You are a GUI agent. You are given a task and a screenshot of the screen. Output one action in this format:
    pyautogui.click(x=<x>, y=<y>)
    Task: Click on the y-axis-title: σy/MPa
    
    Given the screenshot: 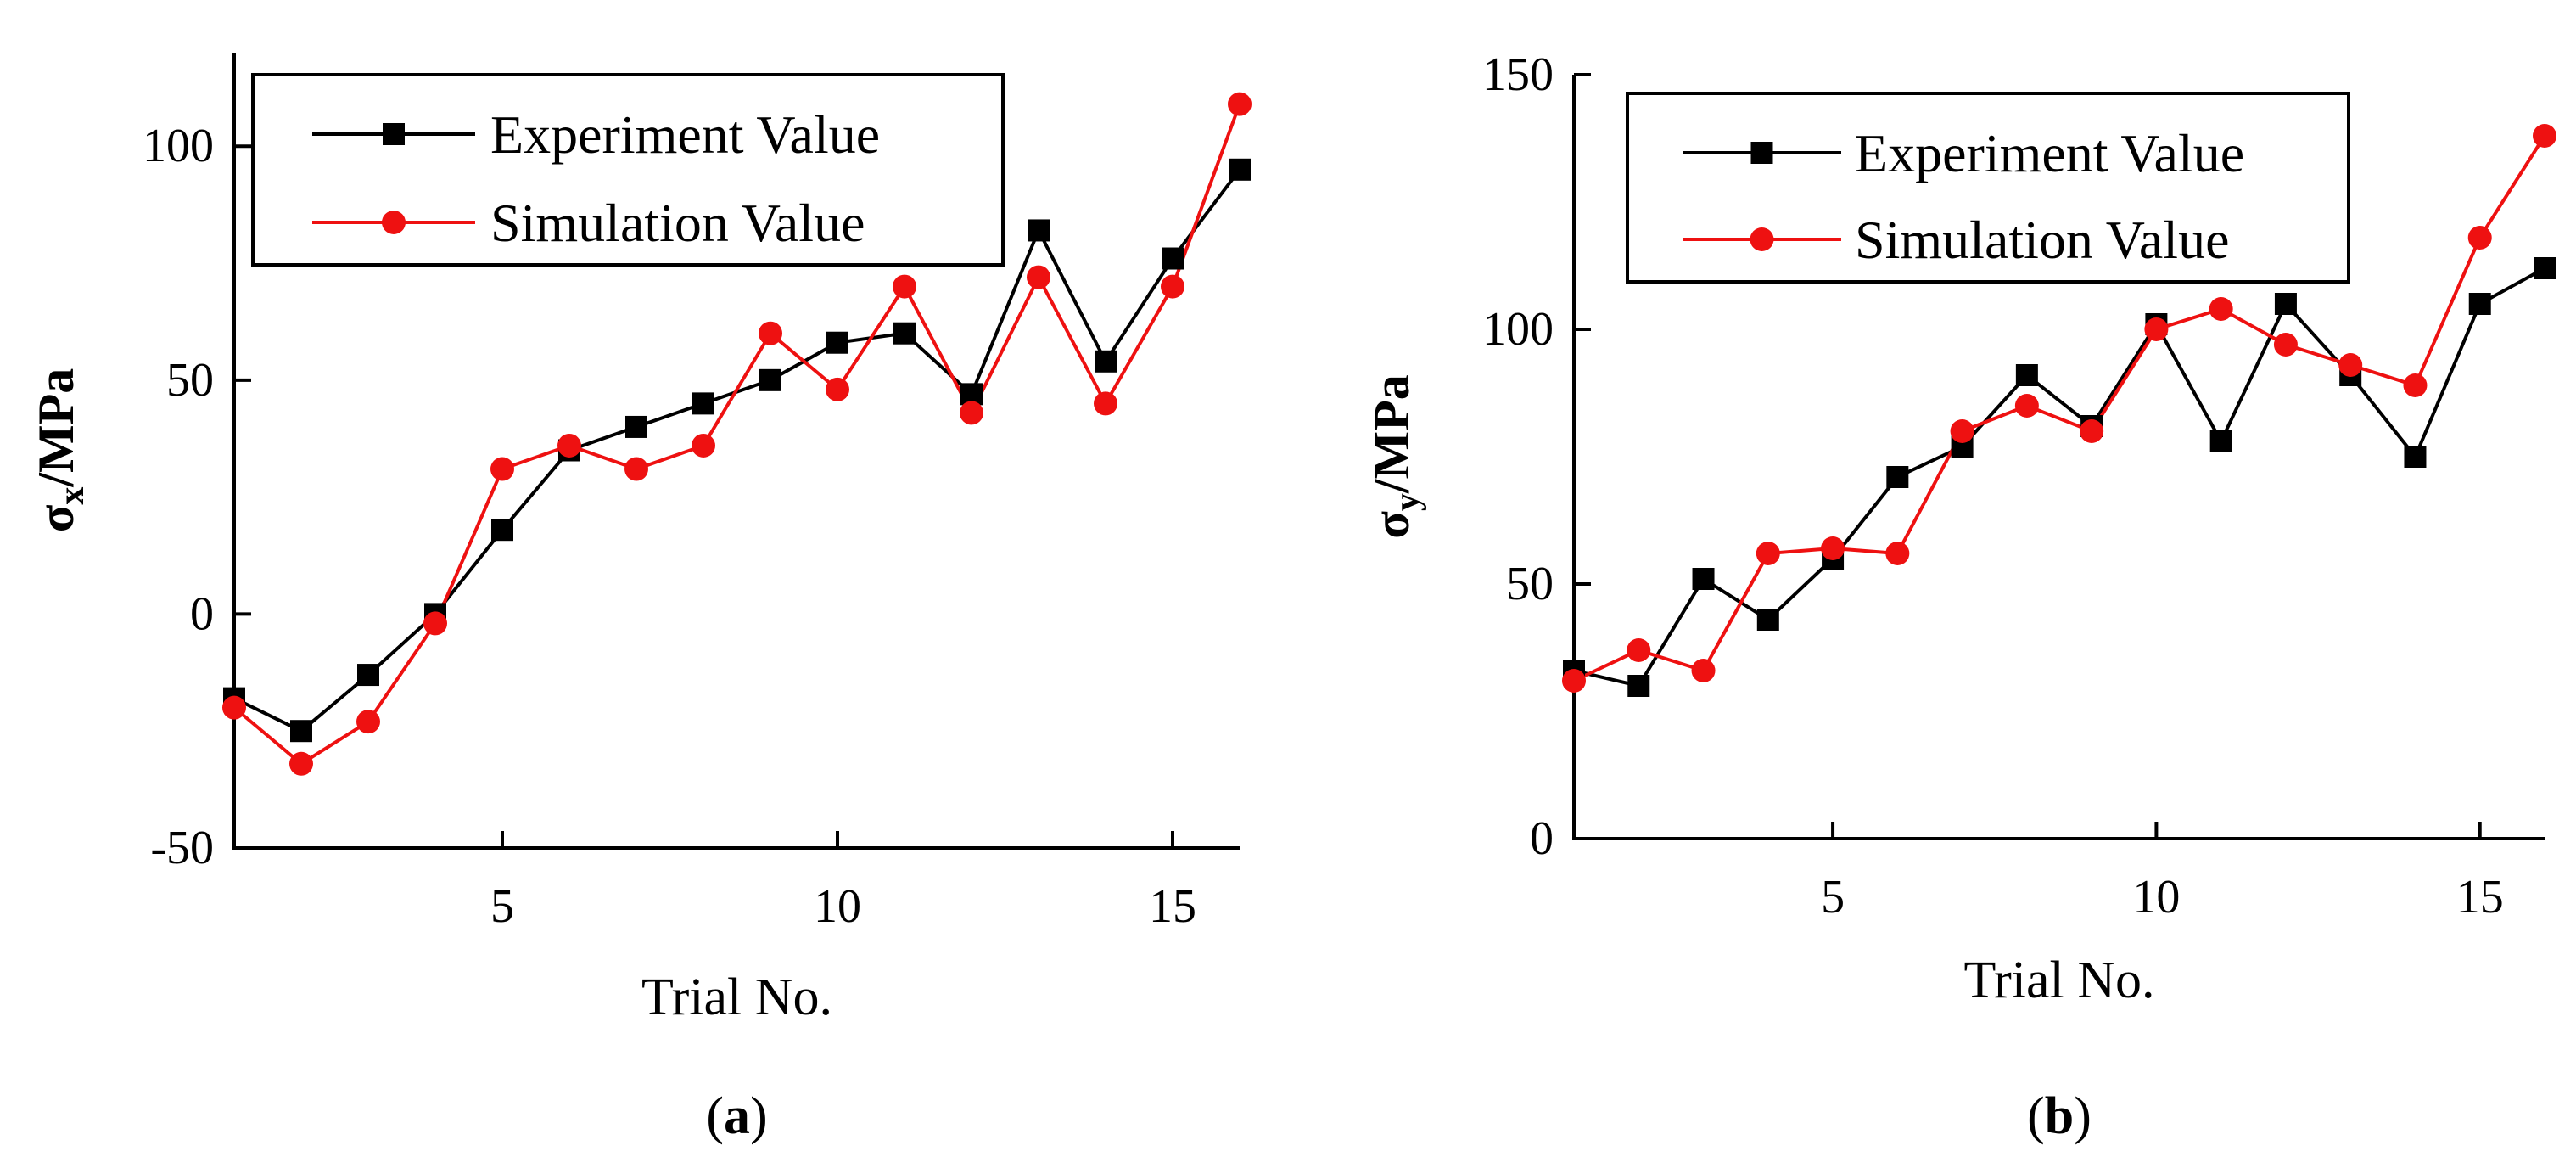 What is the action you would take?
    pyautogui.click(x=1396, y=456)
    